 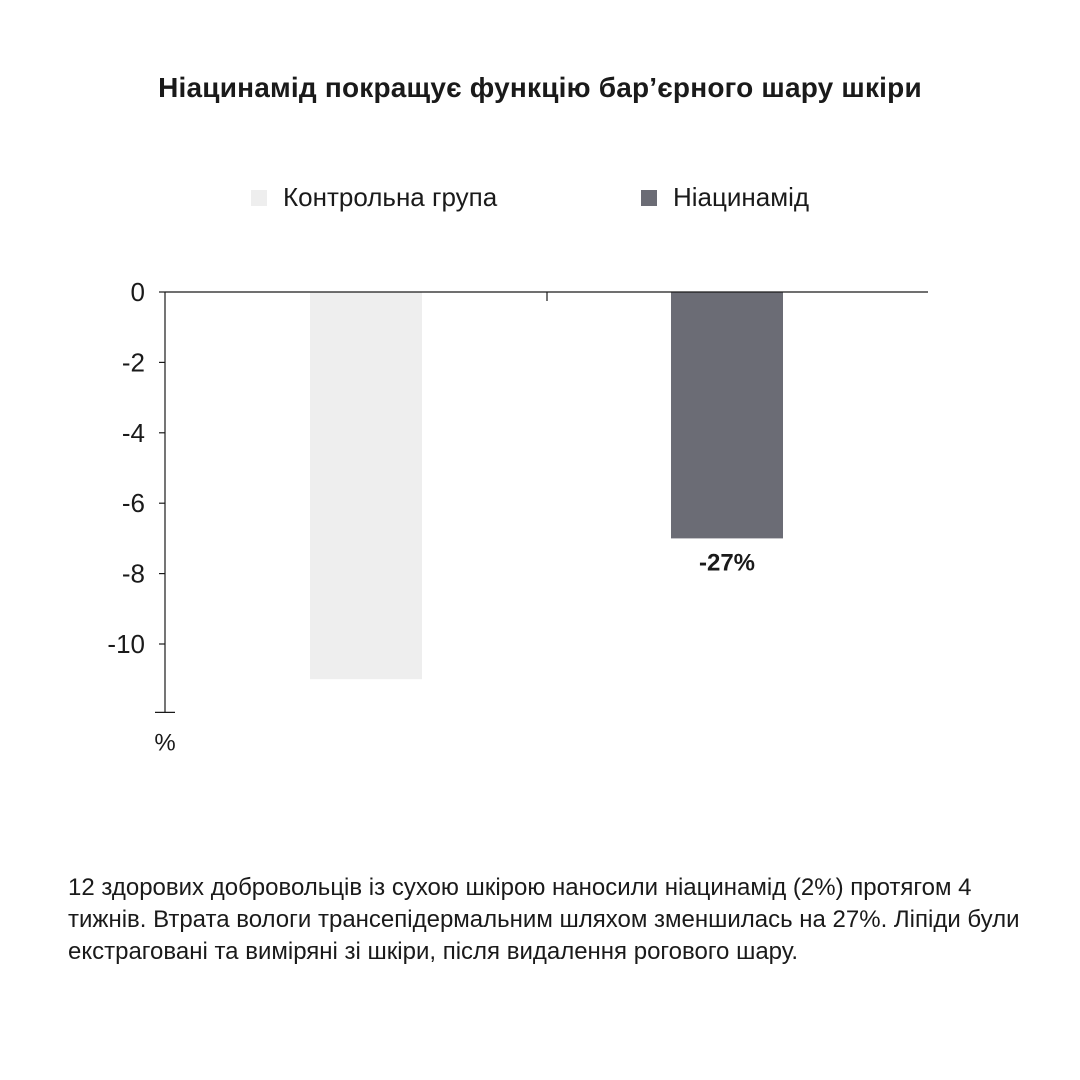 I want to click on y-tick-label-2: -4, so click(x=133, y=433).